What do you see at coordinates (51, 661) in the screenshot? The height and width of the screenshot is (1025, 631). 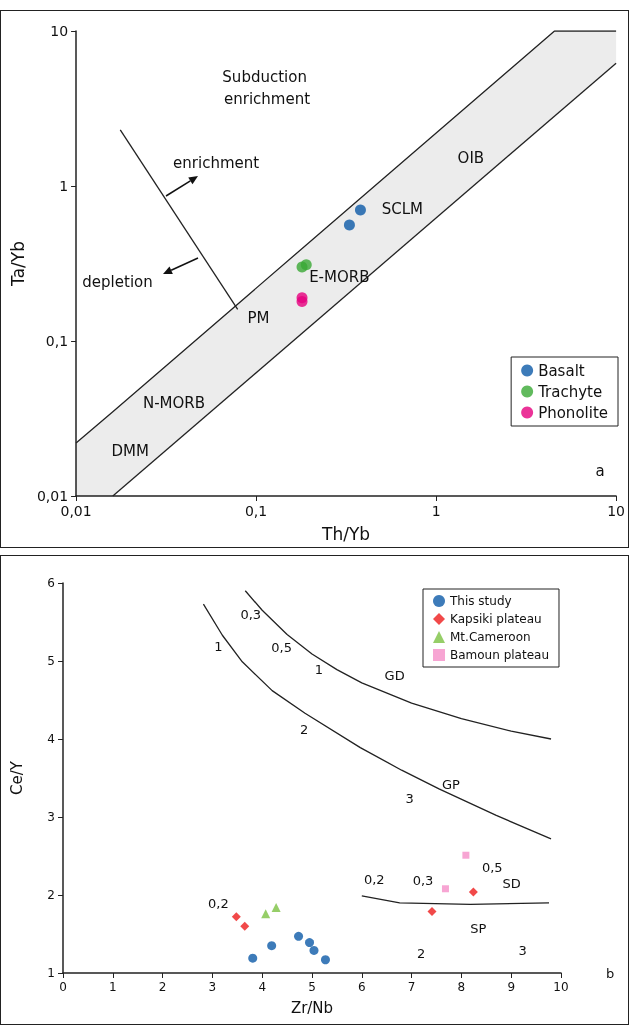 I see `y-tick-label: 5` at bounding box center [51, 661].